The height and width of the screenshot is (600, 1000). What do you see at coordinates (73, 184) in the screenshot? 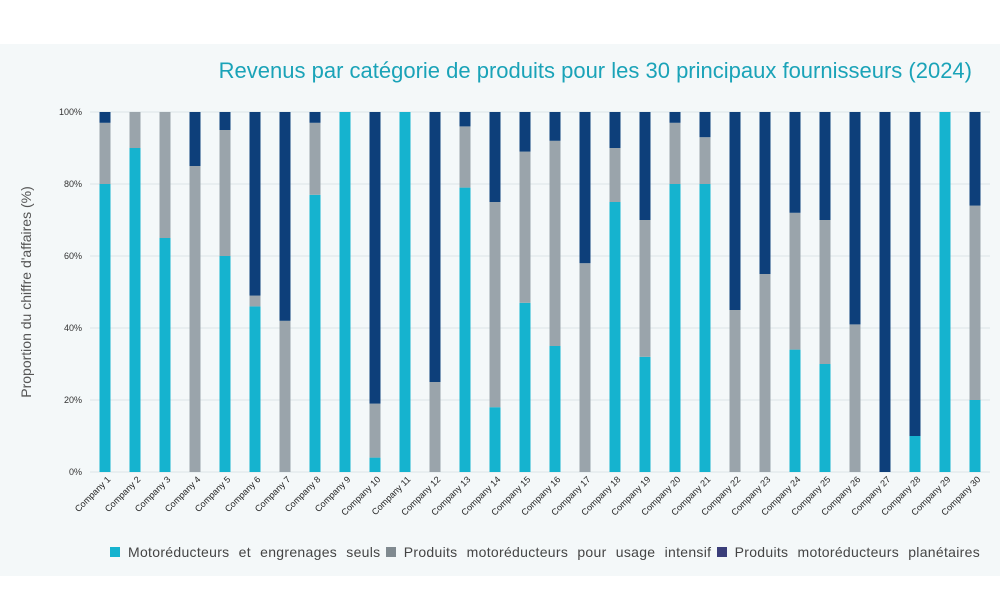
I see `y-tick-label: 80%` at bounding box center [73, 184].